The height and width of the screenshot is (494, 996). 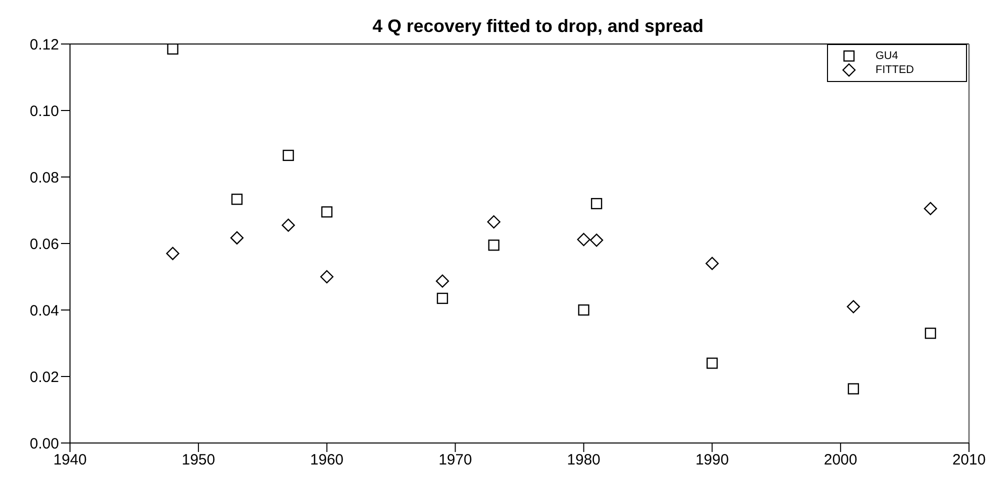 I want to click on x-tick-label: 1940, so click(x=70, y=460).